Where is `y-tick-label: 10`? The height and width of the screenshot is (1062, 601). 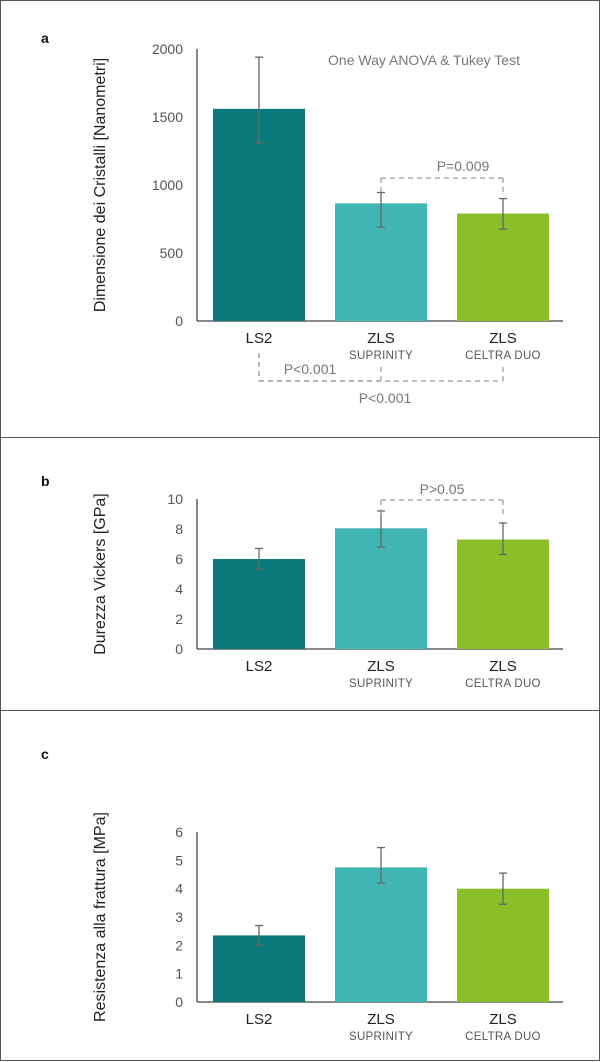
y-tick-label: 10 is located at coordinates (175, 499).